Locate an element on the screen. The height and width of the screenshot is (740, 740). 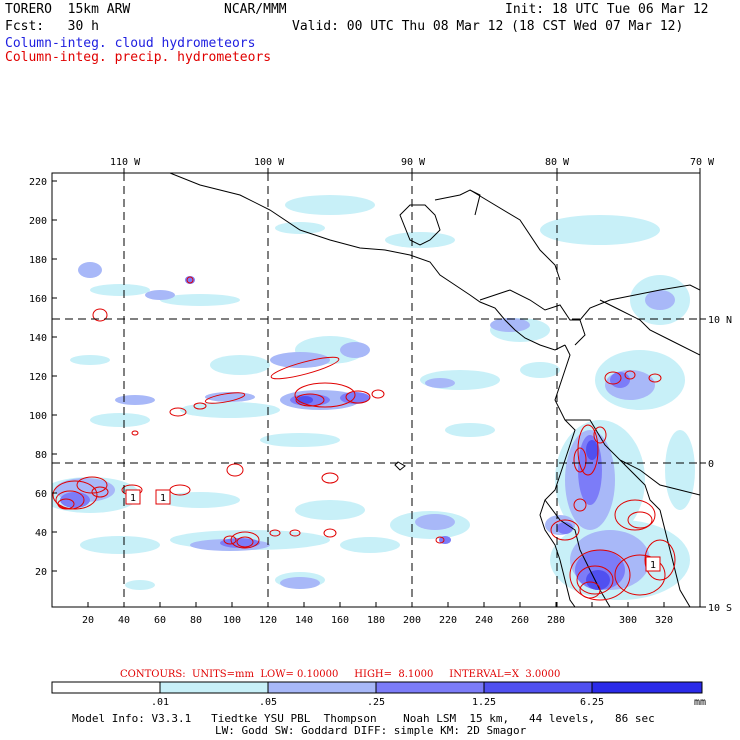
x-tick-label: 220 is located at coordinates (448, 620).